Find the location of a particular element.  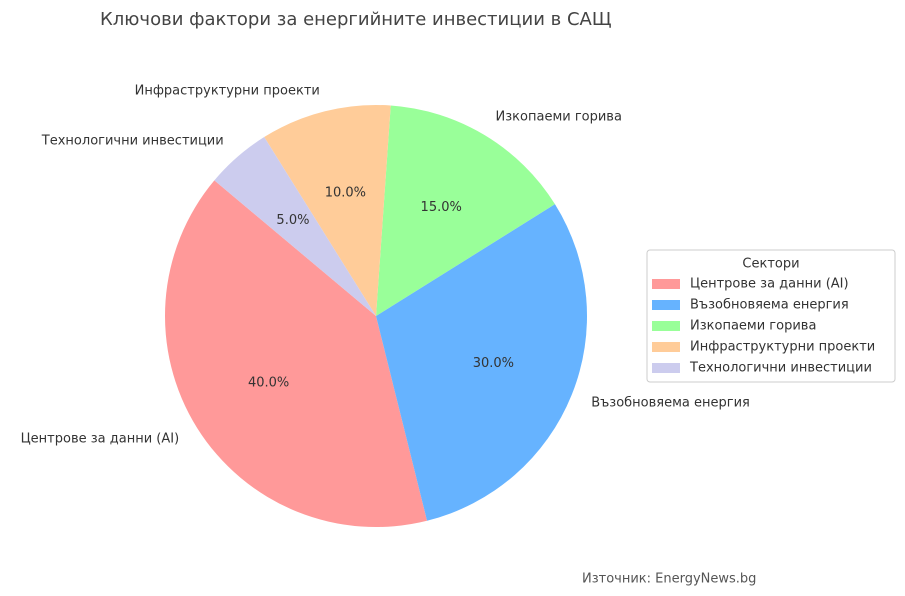

pct-label: 40.0% is located at coordinates (268, 383).